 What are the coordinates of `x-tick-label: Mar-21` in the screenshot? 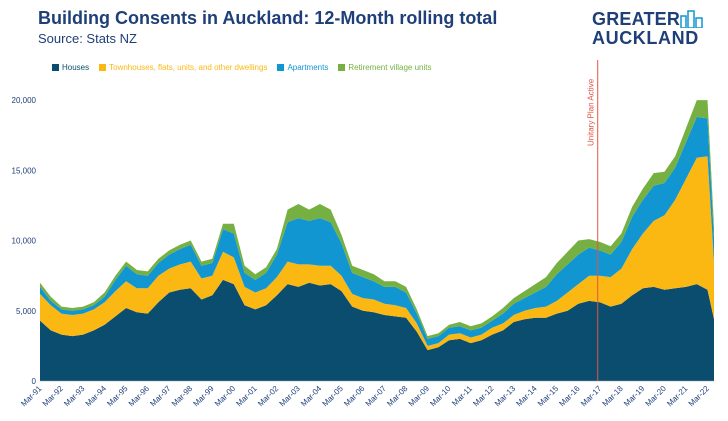 It's located at (677, 396).